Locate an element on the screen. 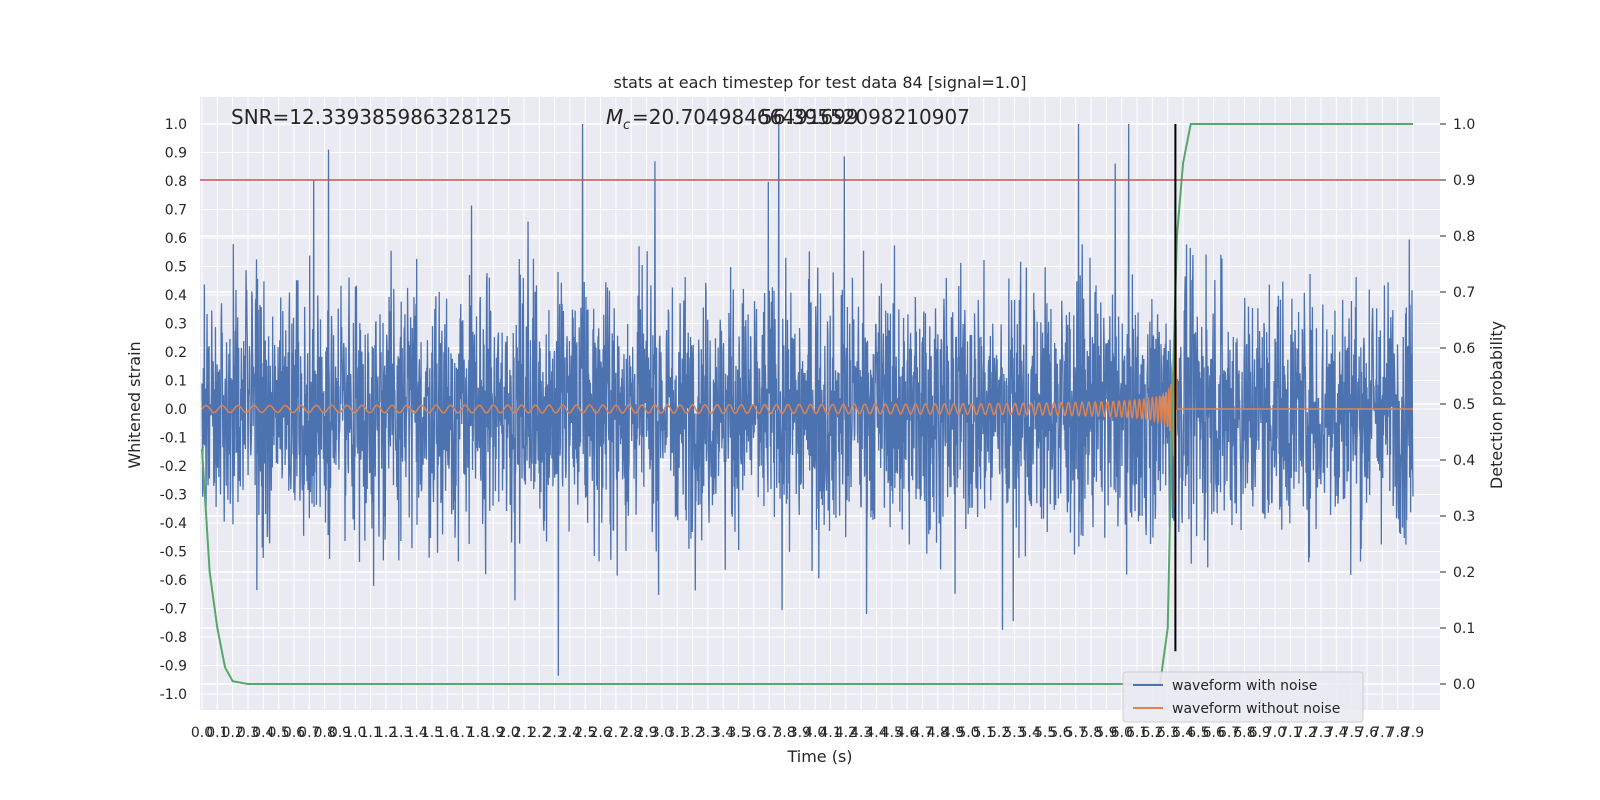 Image resolution: width=1600 pixels, height=800 pixels. mc-subscript: c is located at coordinates (626, 125).